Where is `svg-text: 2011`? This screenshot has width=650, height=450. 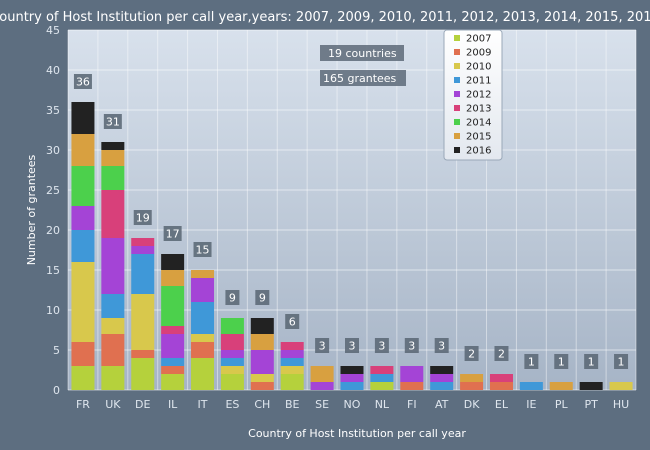 svg-text: 2011 is located at coordinates (478, 81).